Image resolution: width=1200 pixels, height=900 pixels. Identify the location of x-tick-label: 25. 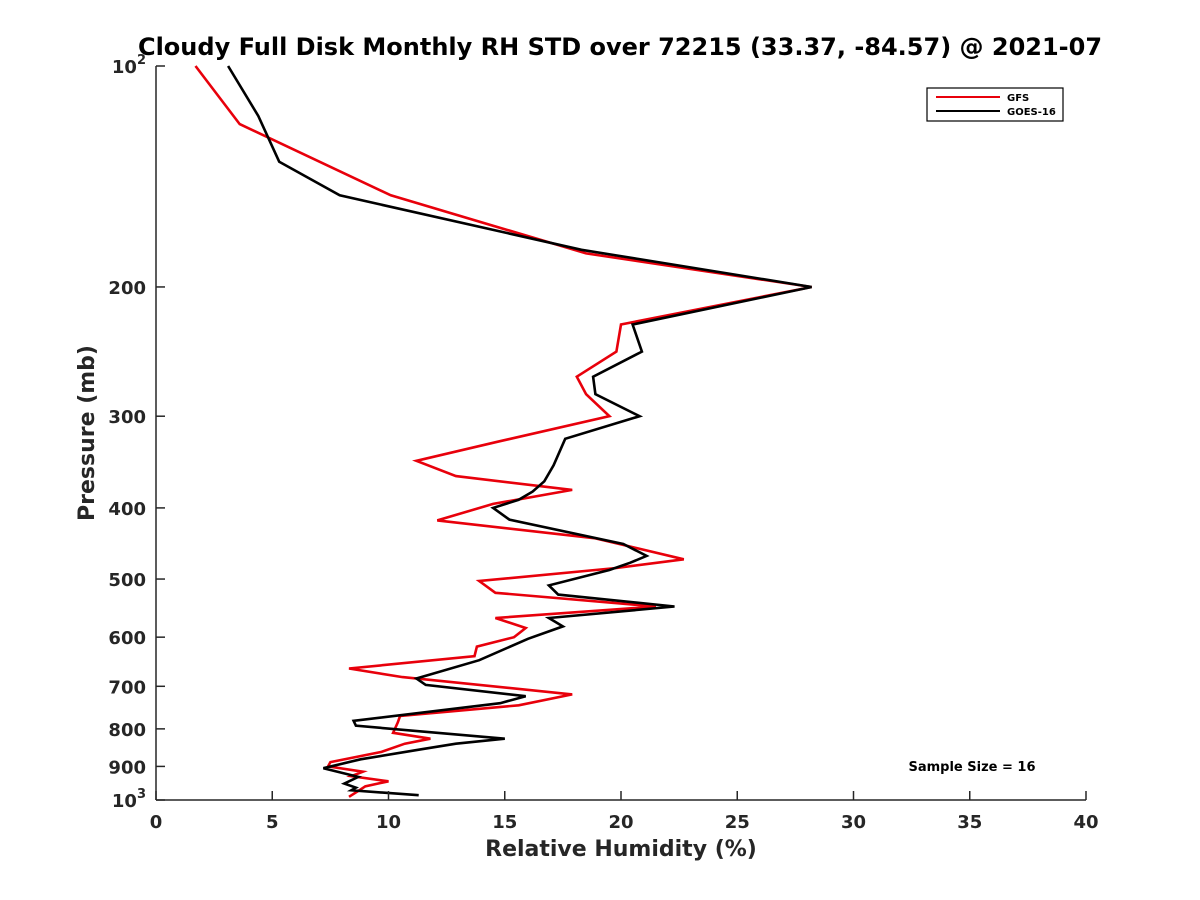
(737, 822).